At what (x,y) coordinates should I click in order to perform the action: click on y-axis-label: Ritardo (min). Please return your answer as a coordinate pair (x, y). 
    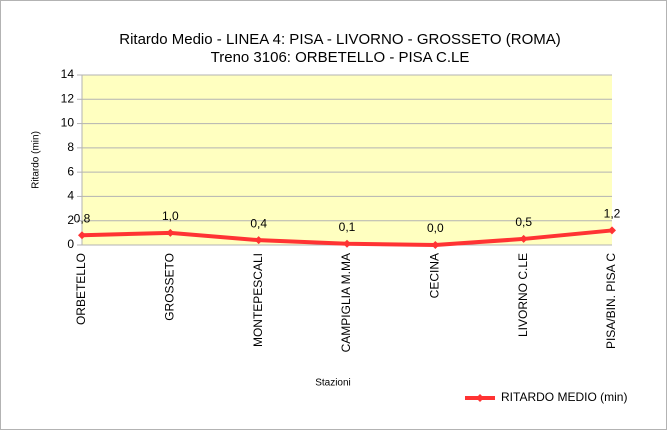
    Looking at the image, I should click on (36, 160).